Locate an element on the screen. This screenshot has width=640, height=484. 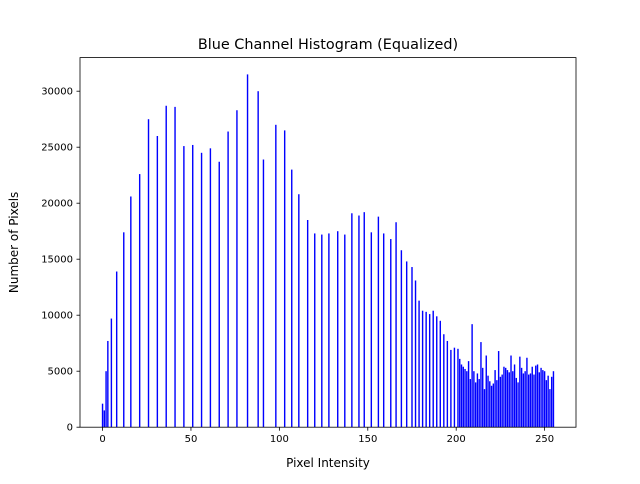
y-axis-label: Number of Pixels is located at coordinates (14, 242).